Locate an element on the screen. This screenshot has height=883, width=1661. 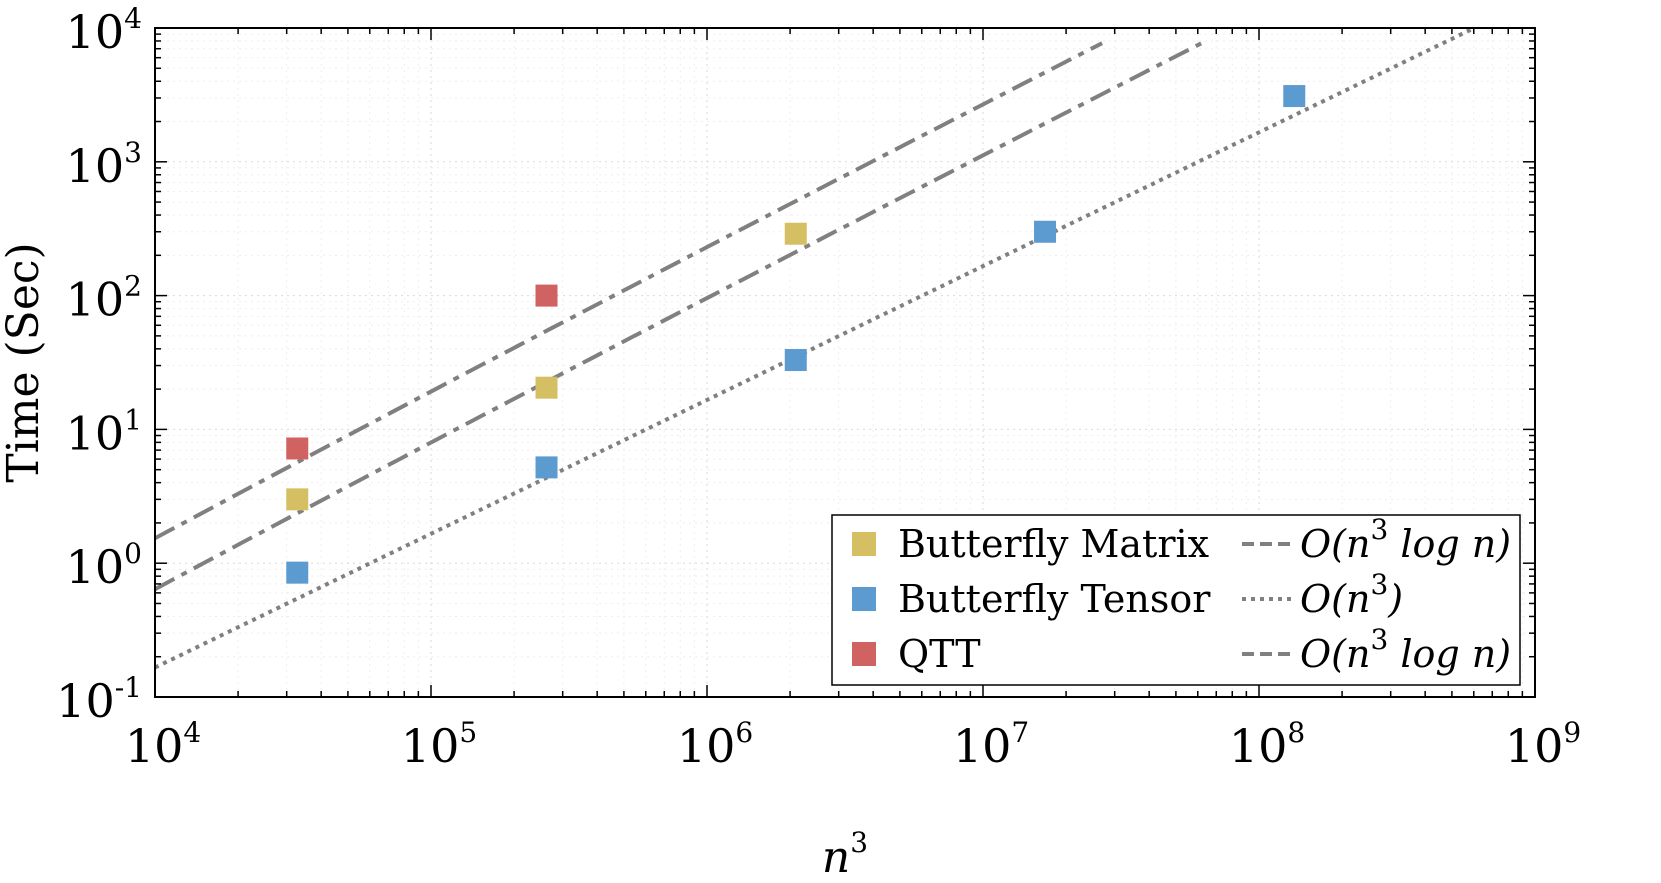
legend-label-butterfly-tensor: Butterfly Tensor is located at coordinates (1054, 599).